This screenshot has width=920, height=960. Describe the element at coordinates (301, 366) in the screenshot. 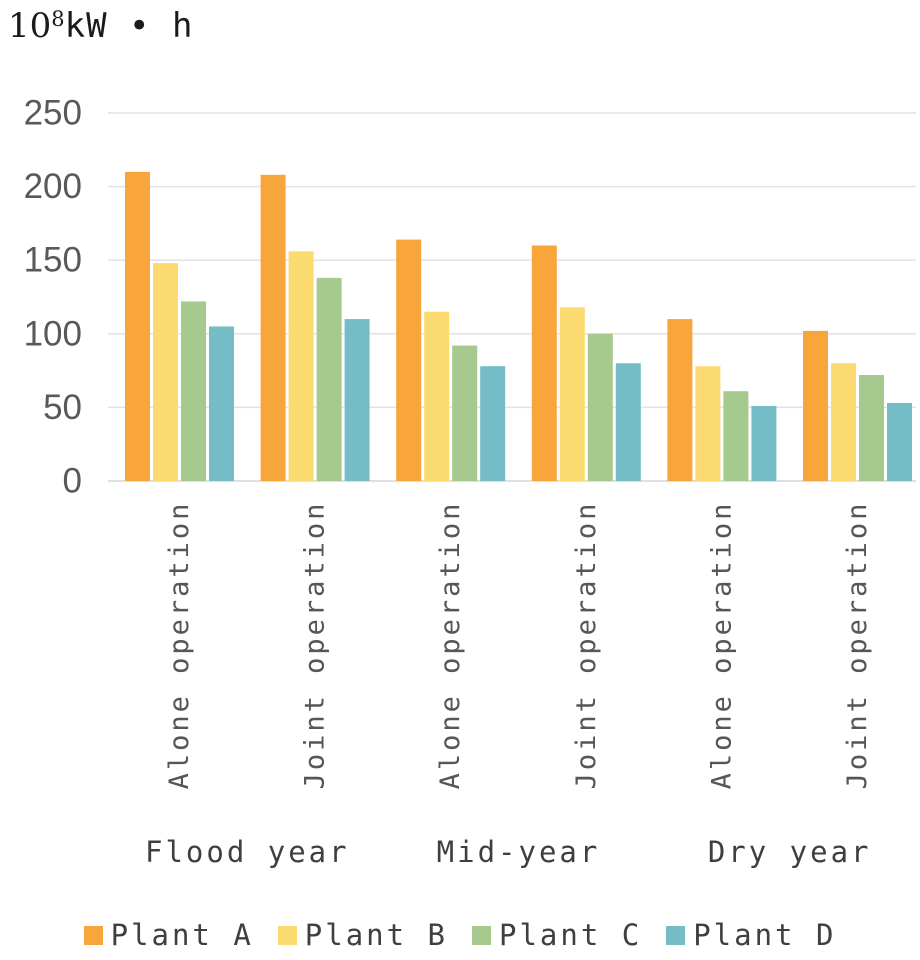

I see `bar-plant-b-g2` at that location.